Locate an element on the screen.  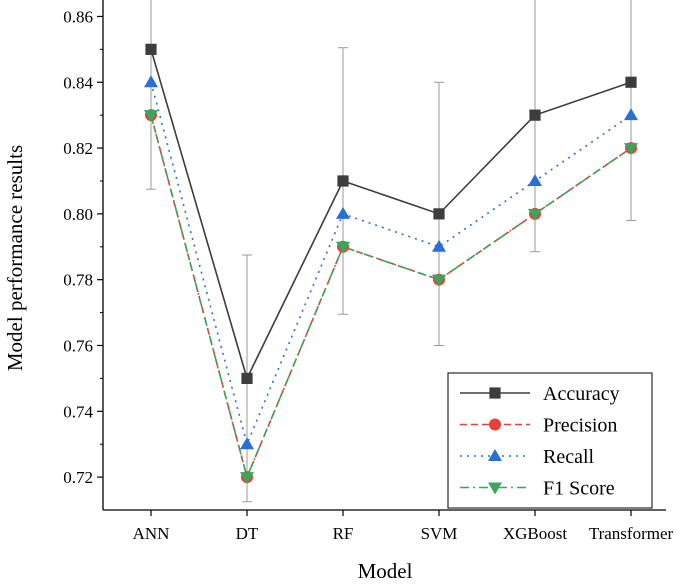
y-tick-label: 0.86 is located at coordinates (78, 16).